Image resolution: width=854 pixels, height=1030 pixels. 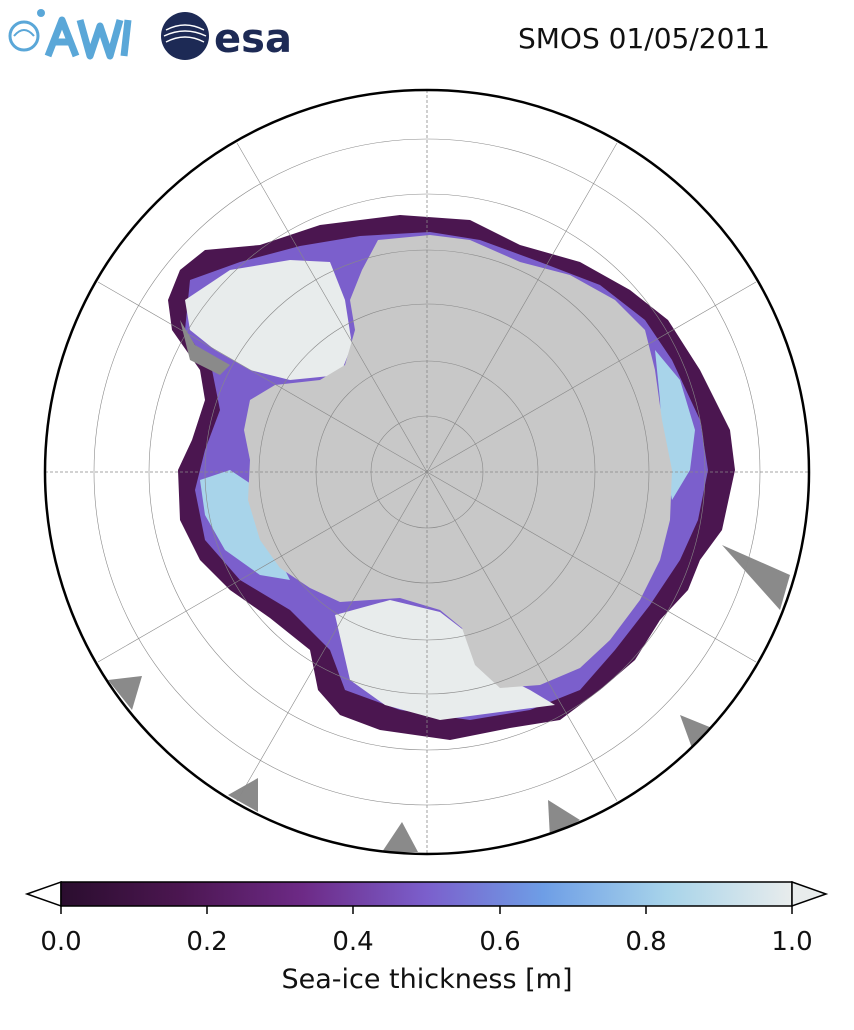 I want to click on sea-ice-thick-ross, so click(x=445, y=660).